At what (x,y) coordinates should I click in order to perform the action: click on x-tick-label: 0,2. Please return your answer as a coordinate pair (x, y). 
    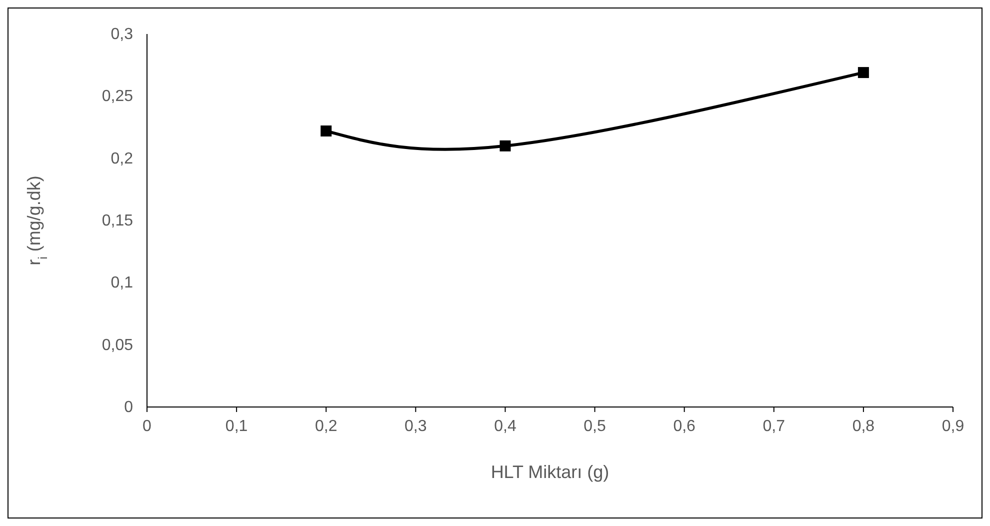
    Looking at the image, I should click on (326, 426).